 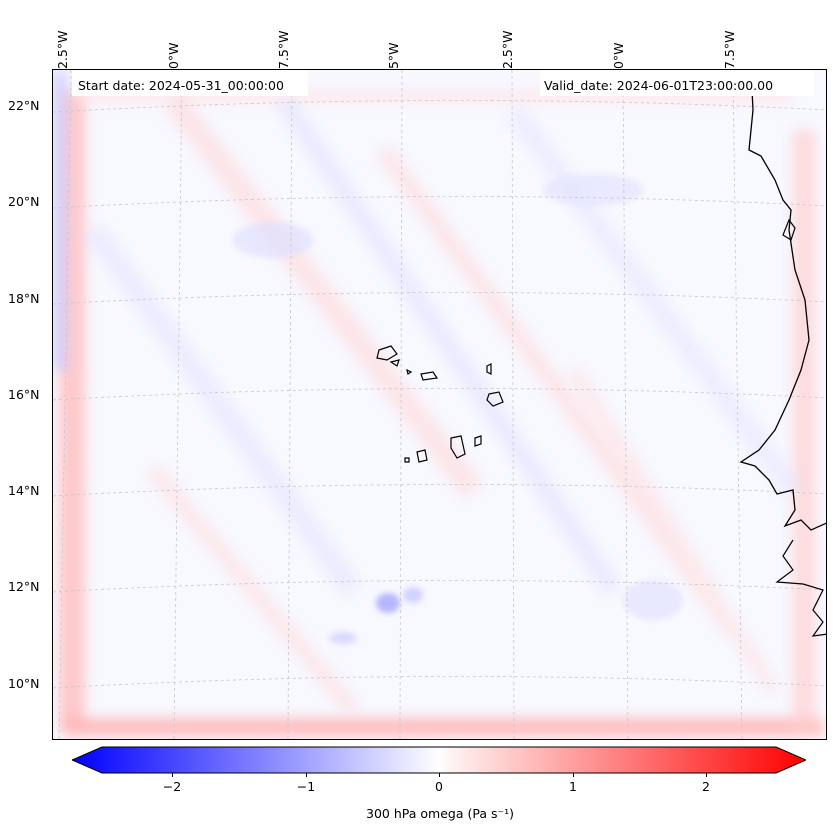 What do you see at coordinates (24, 586) in the screenshot?
I see `lat-label: 12°N` at bounding box center [24, 586].